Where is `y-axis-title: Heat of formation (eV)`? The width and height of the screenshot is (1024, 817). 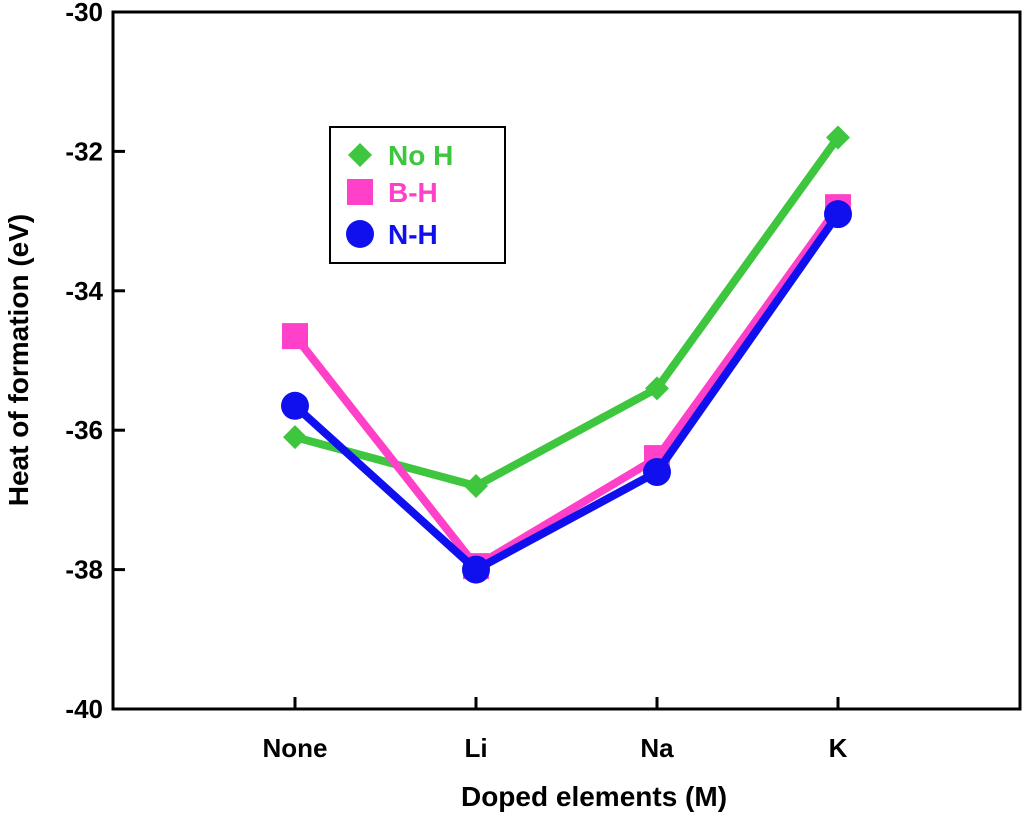
y-axis-title: Heat of formation (eV) is located at coordinates (18, 360).